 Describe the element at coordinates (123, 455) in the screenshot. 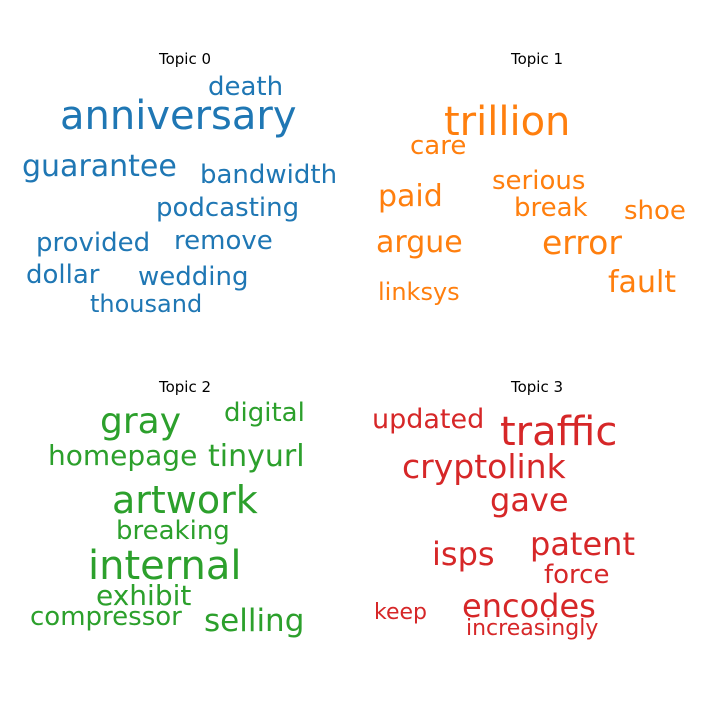

I see `topic-2-word: homepage` at that location.